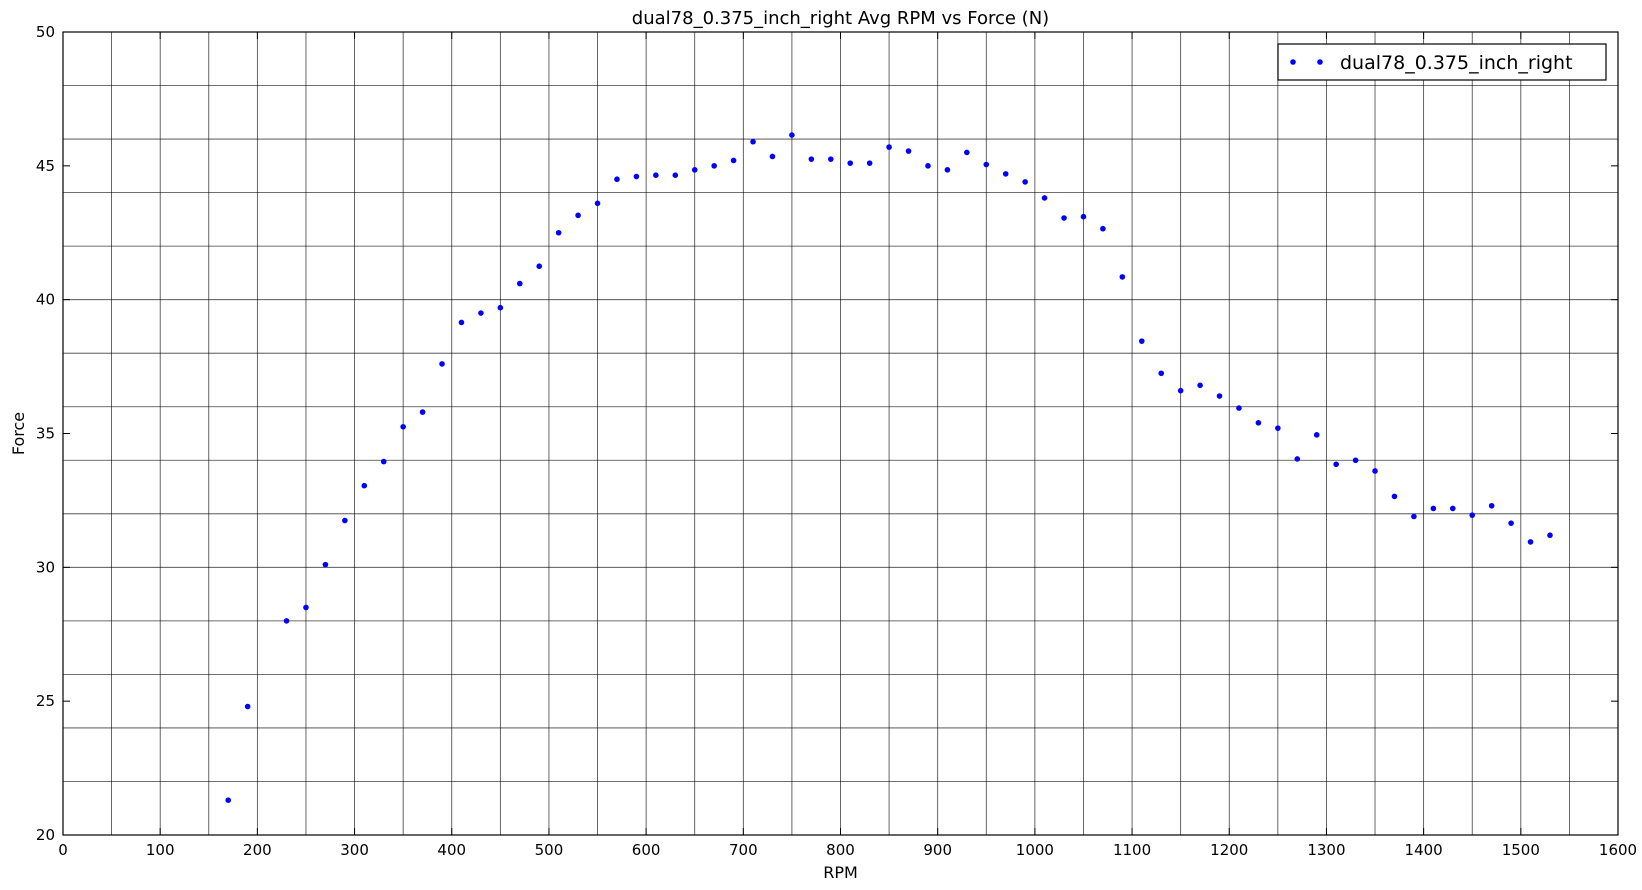  Describe the element at coordinates (1456, 63) in the screenshot. I see `legend-label: dual78_0.375_inch_right` at that location.